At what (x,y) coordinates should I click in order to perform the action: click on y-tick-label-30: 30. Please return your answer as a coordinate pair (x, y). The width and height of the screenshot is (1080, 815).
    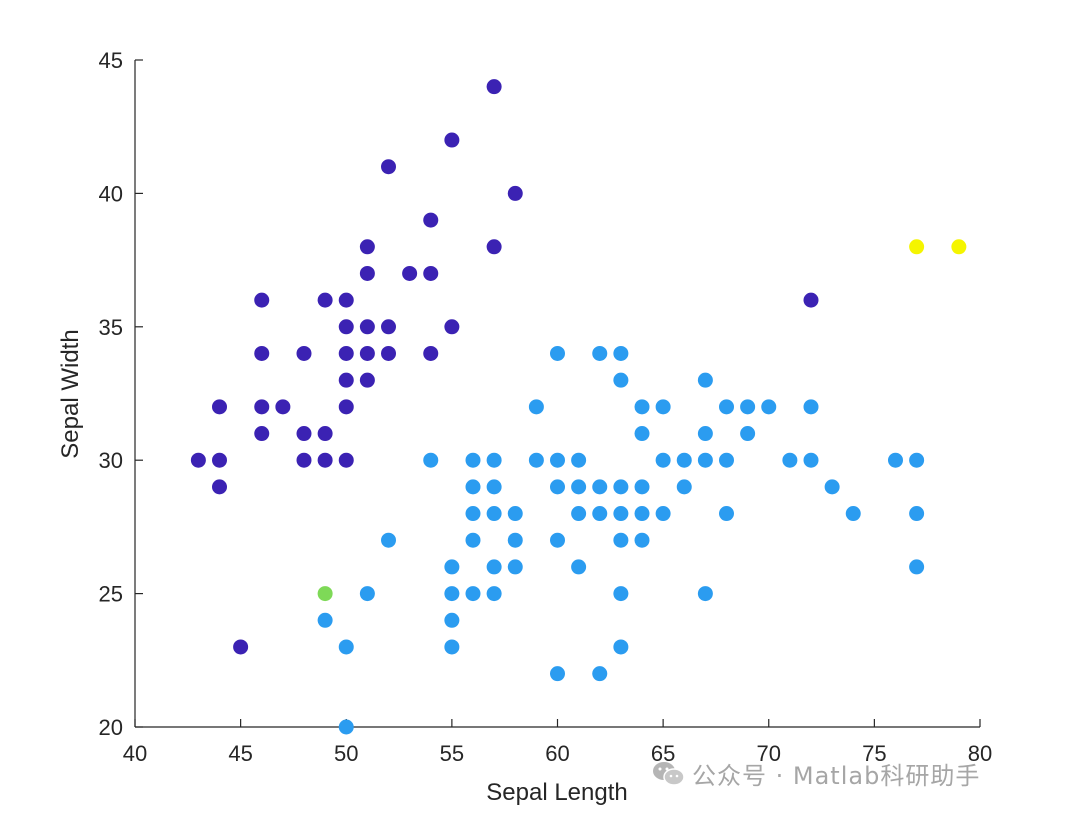
    Looking at the image, I should click on (111, 460).